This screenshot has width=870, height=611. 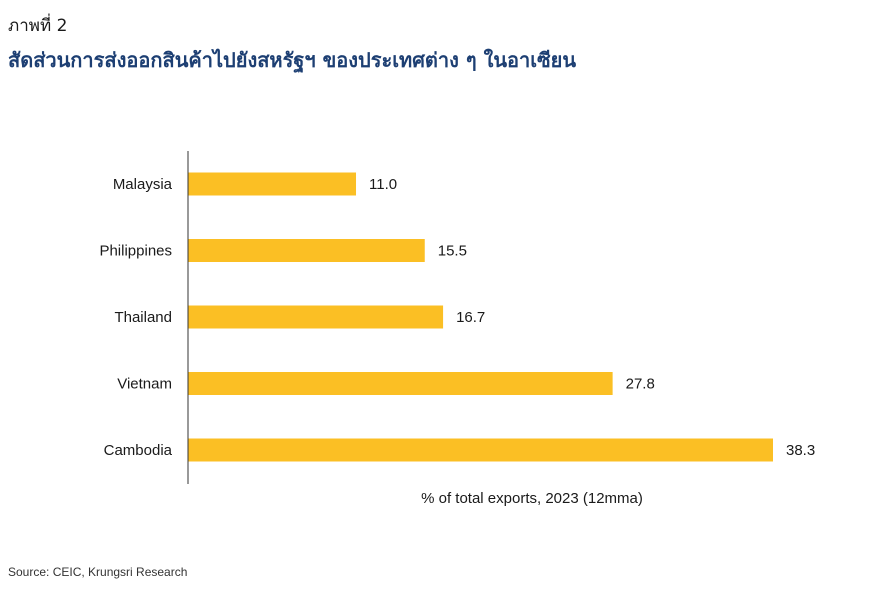 I want to click on x-axis-label: % of total exports, 2023 (12mma), so click(x=532, y=498).